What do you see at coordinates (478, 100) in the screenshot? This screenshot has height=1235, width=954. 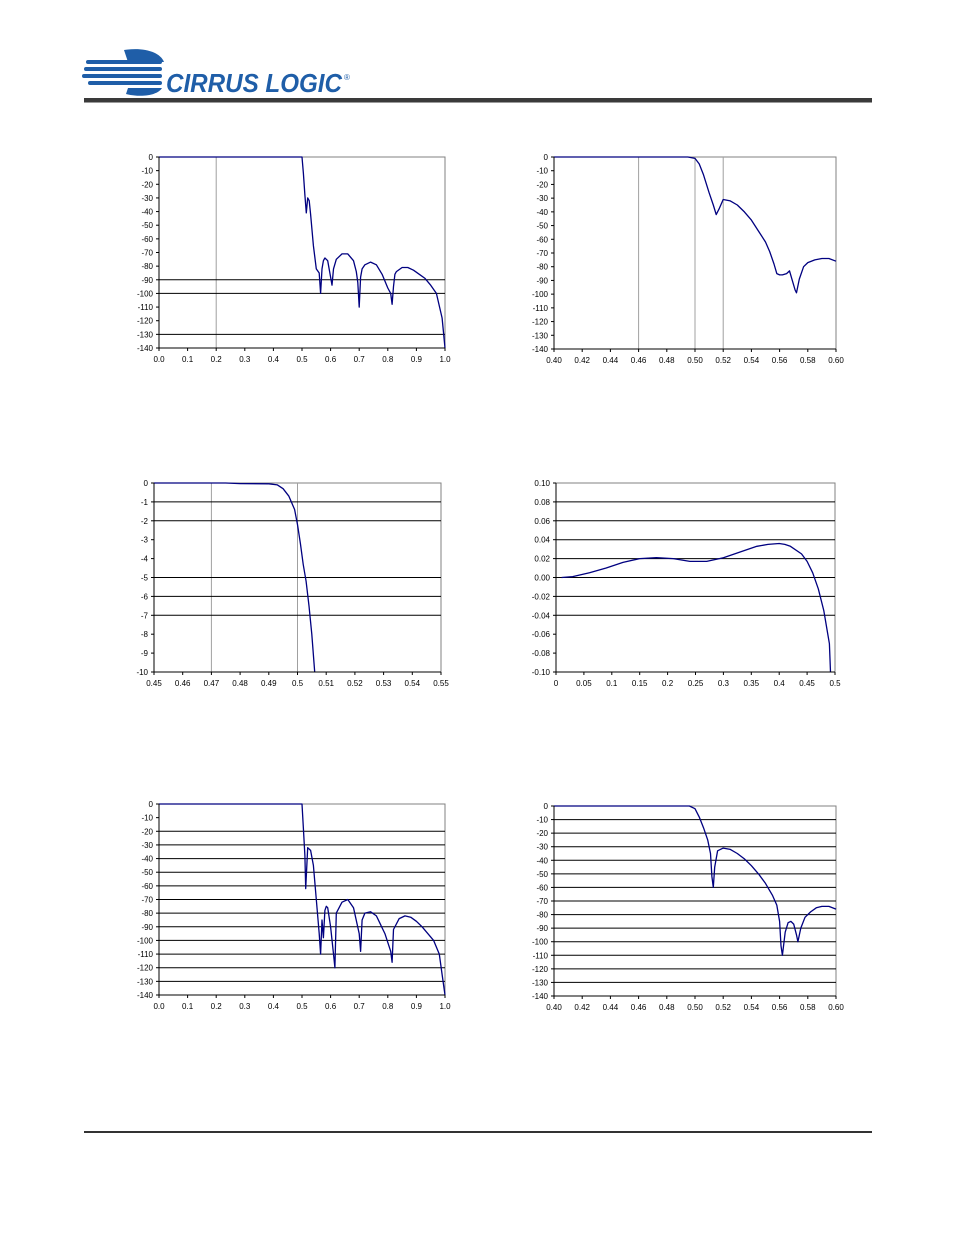 I see `header-rule` at bounding box center [478, 100].